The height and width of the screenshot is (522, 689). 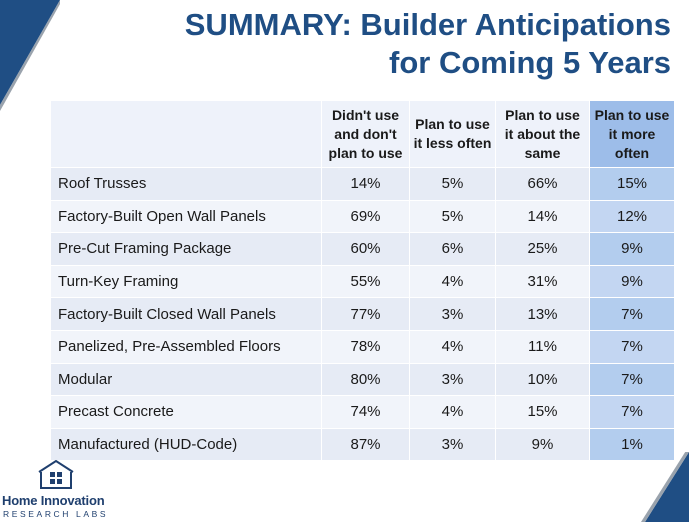 What do you see at coordinates (543, 184) in the screenshot?
I see `cell: 66%` at bounding box center [543, 184].